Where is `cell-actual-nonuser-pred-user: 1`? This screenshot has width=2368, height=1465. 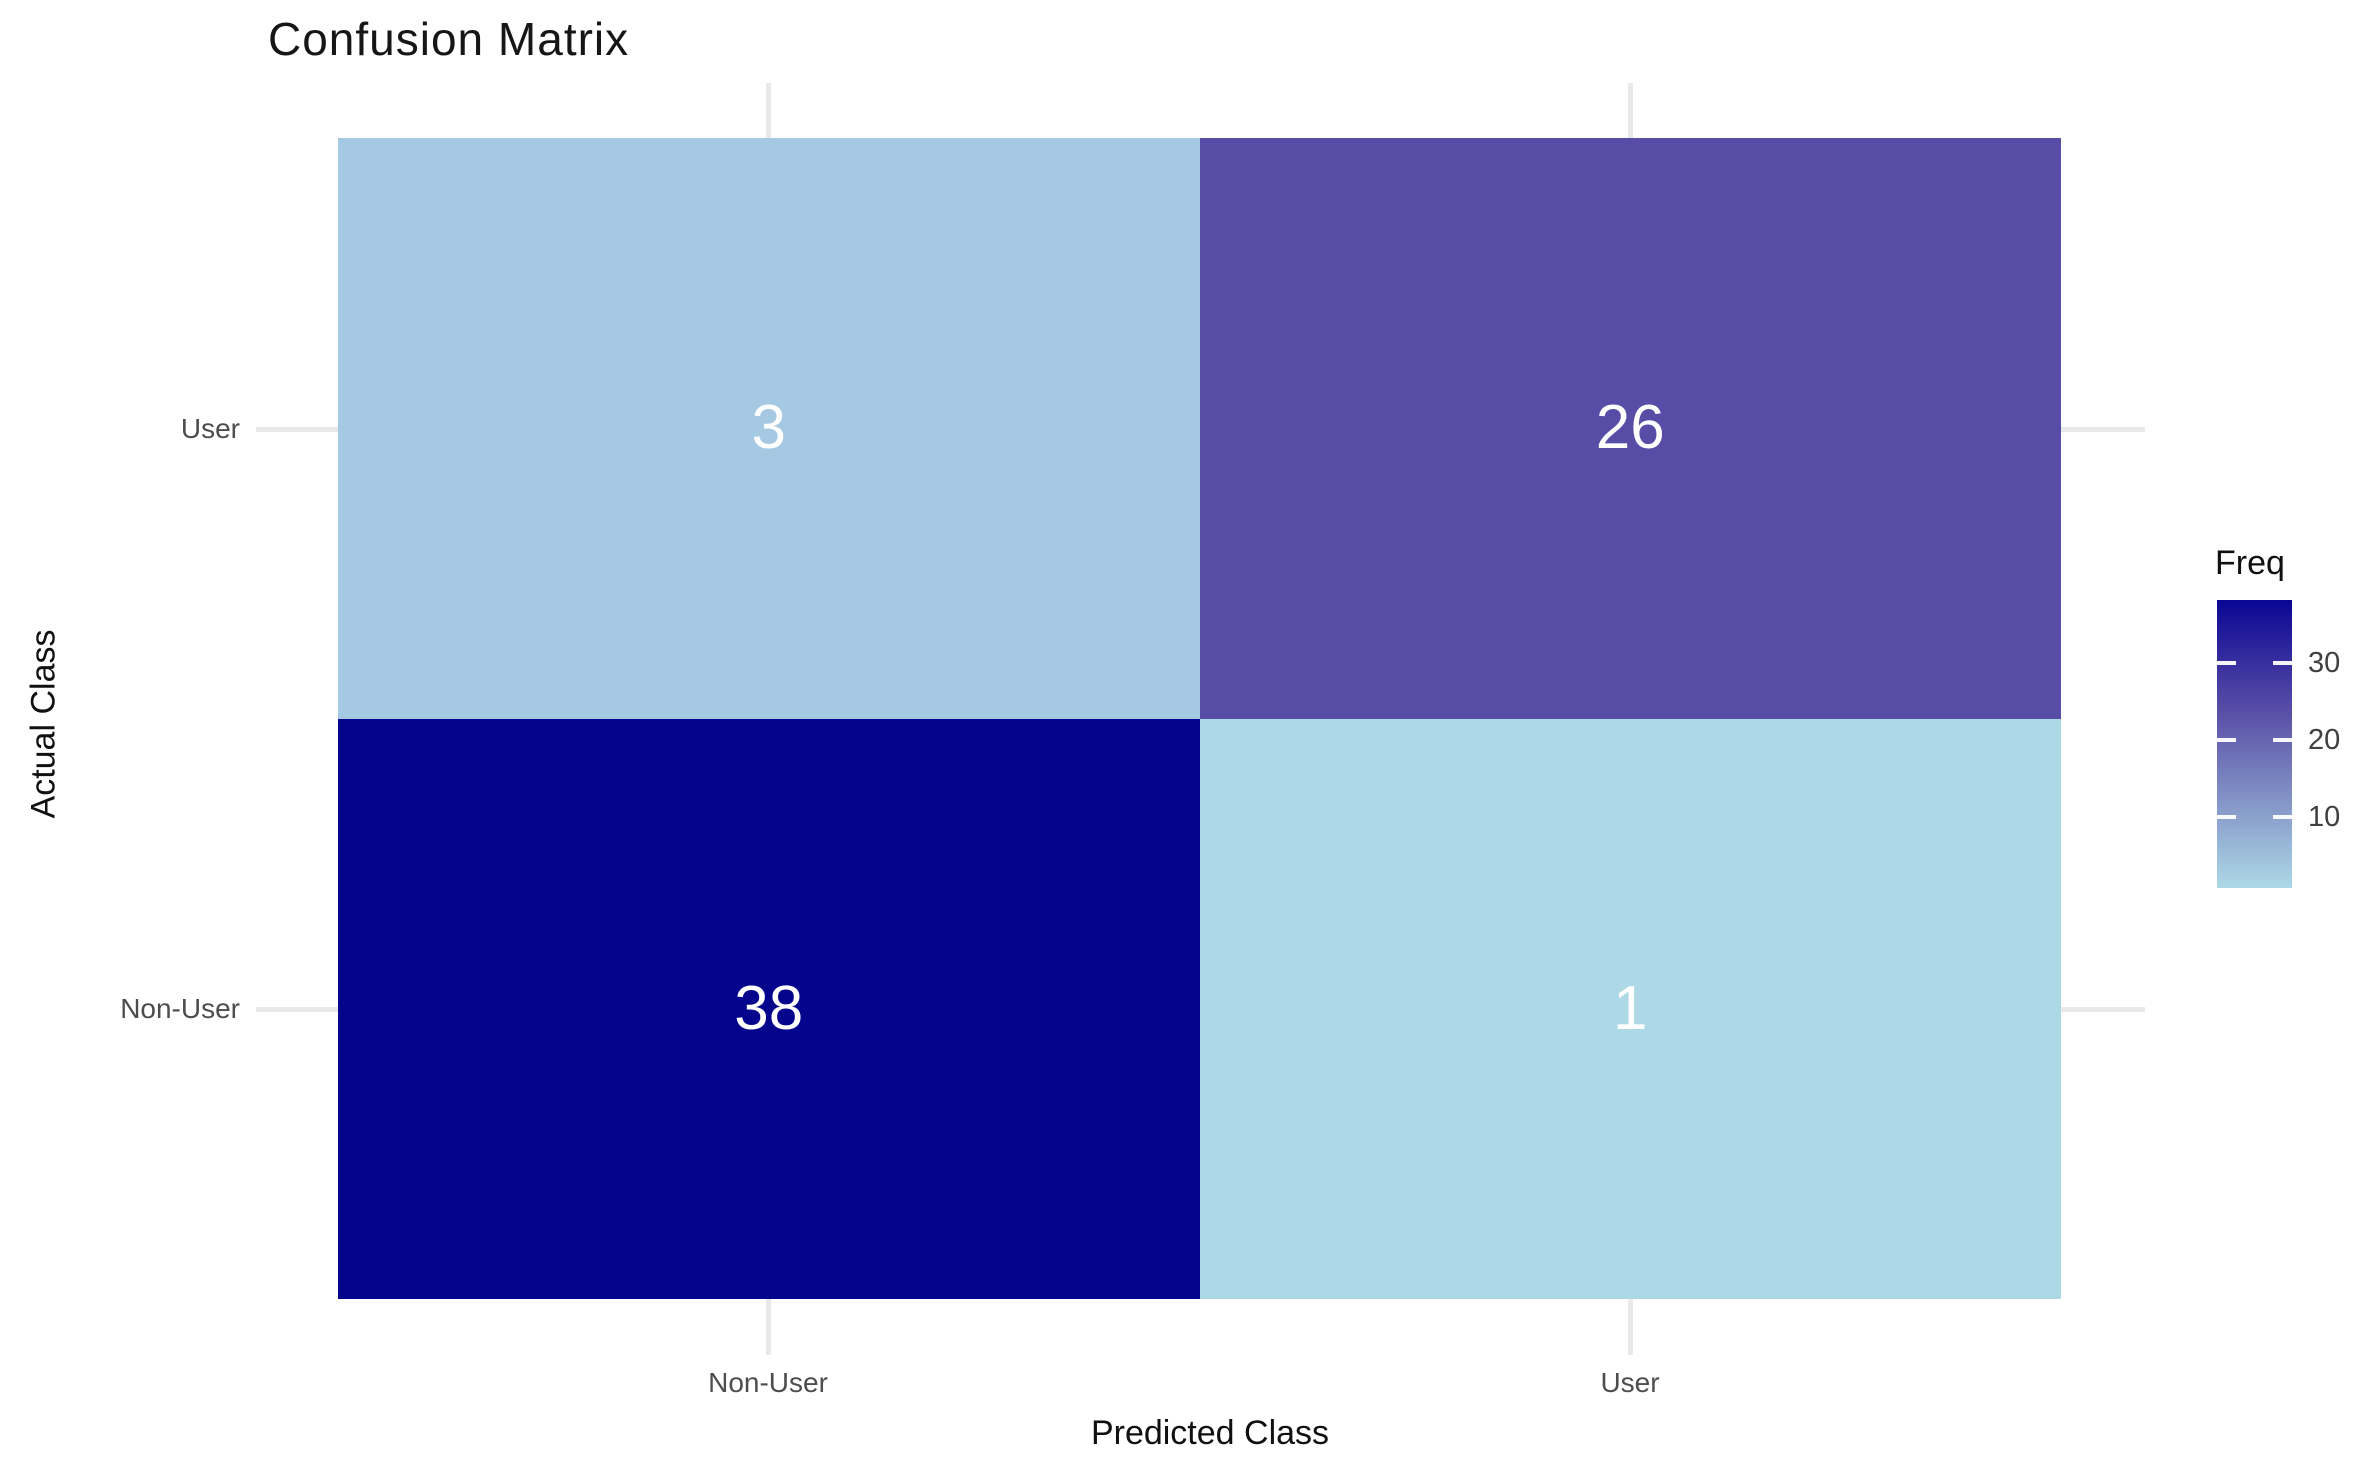 cell-actual-nonuser-pred-user: 1 is located at coordinates (1630, 1008).